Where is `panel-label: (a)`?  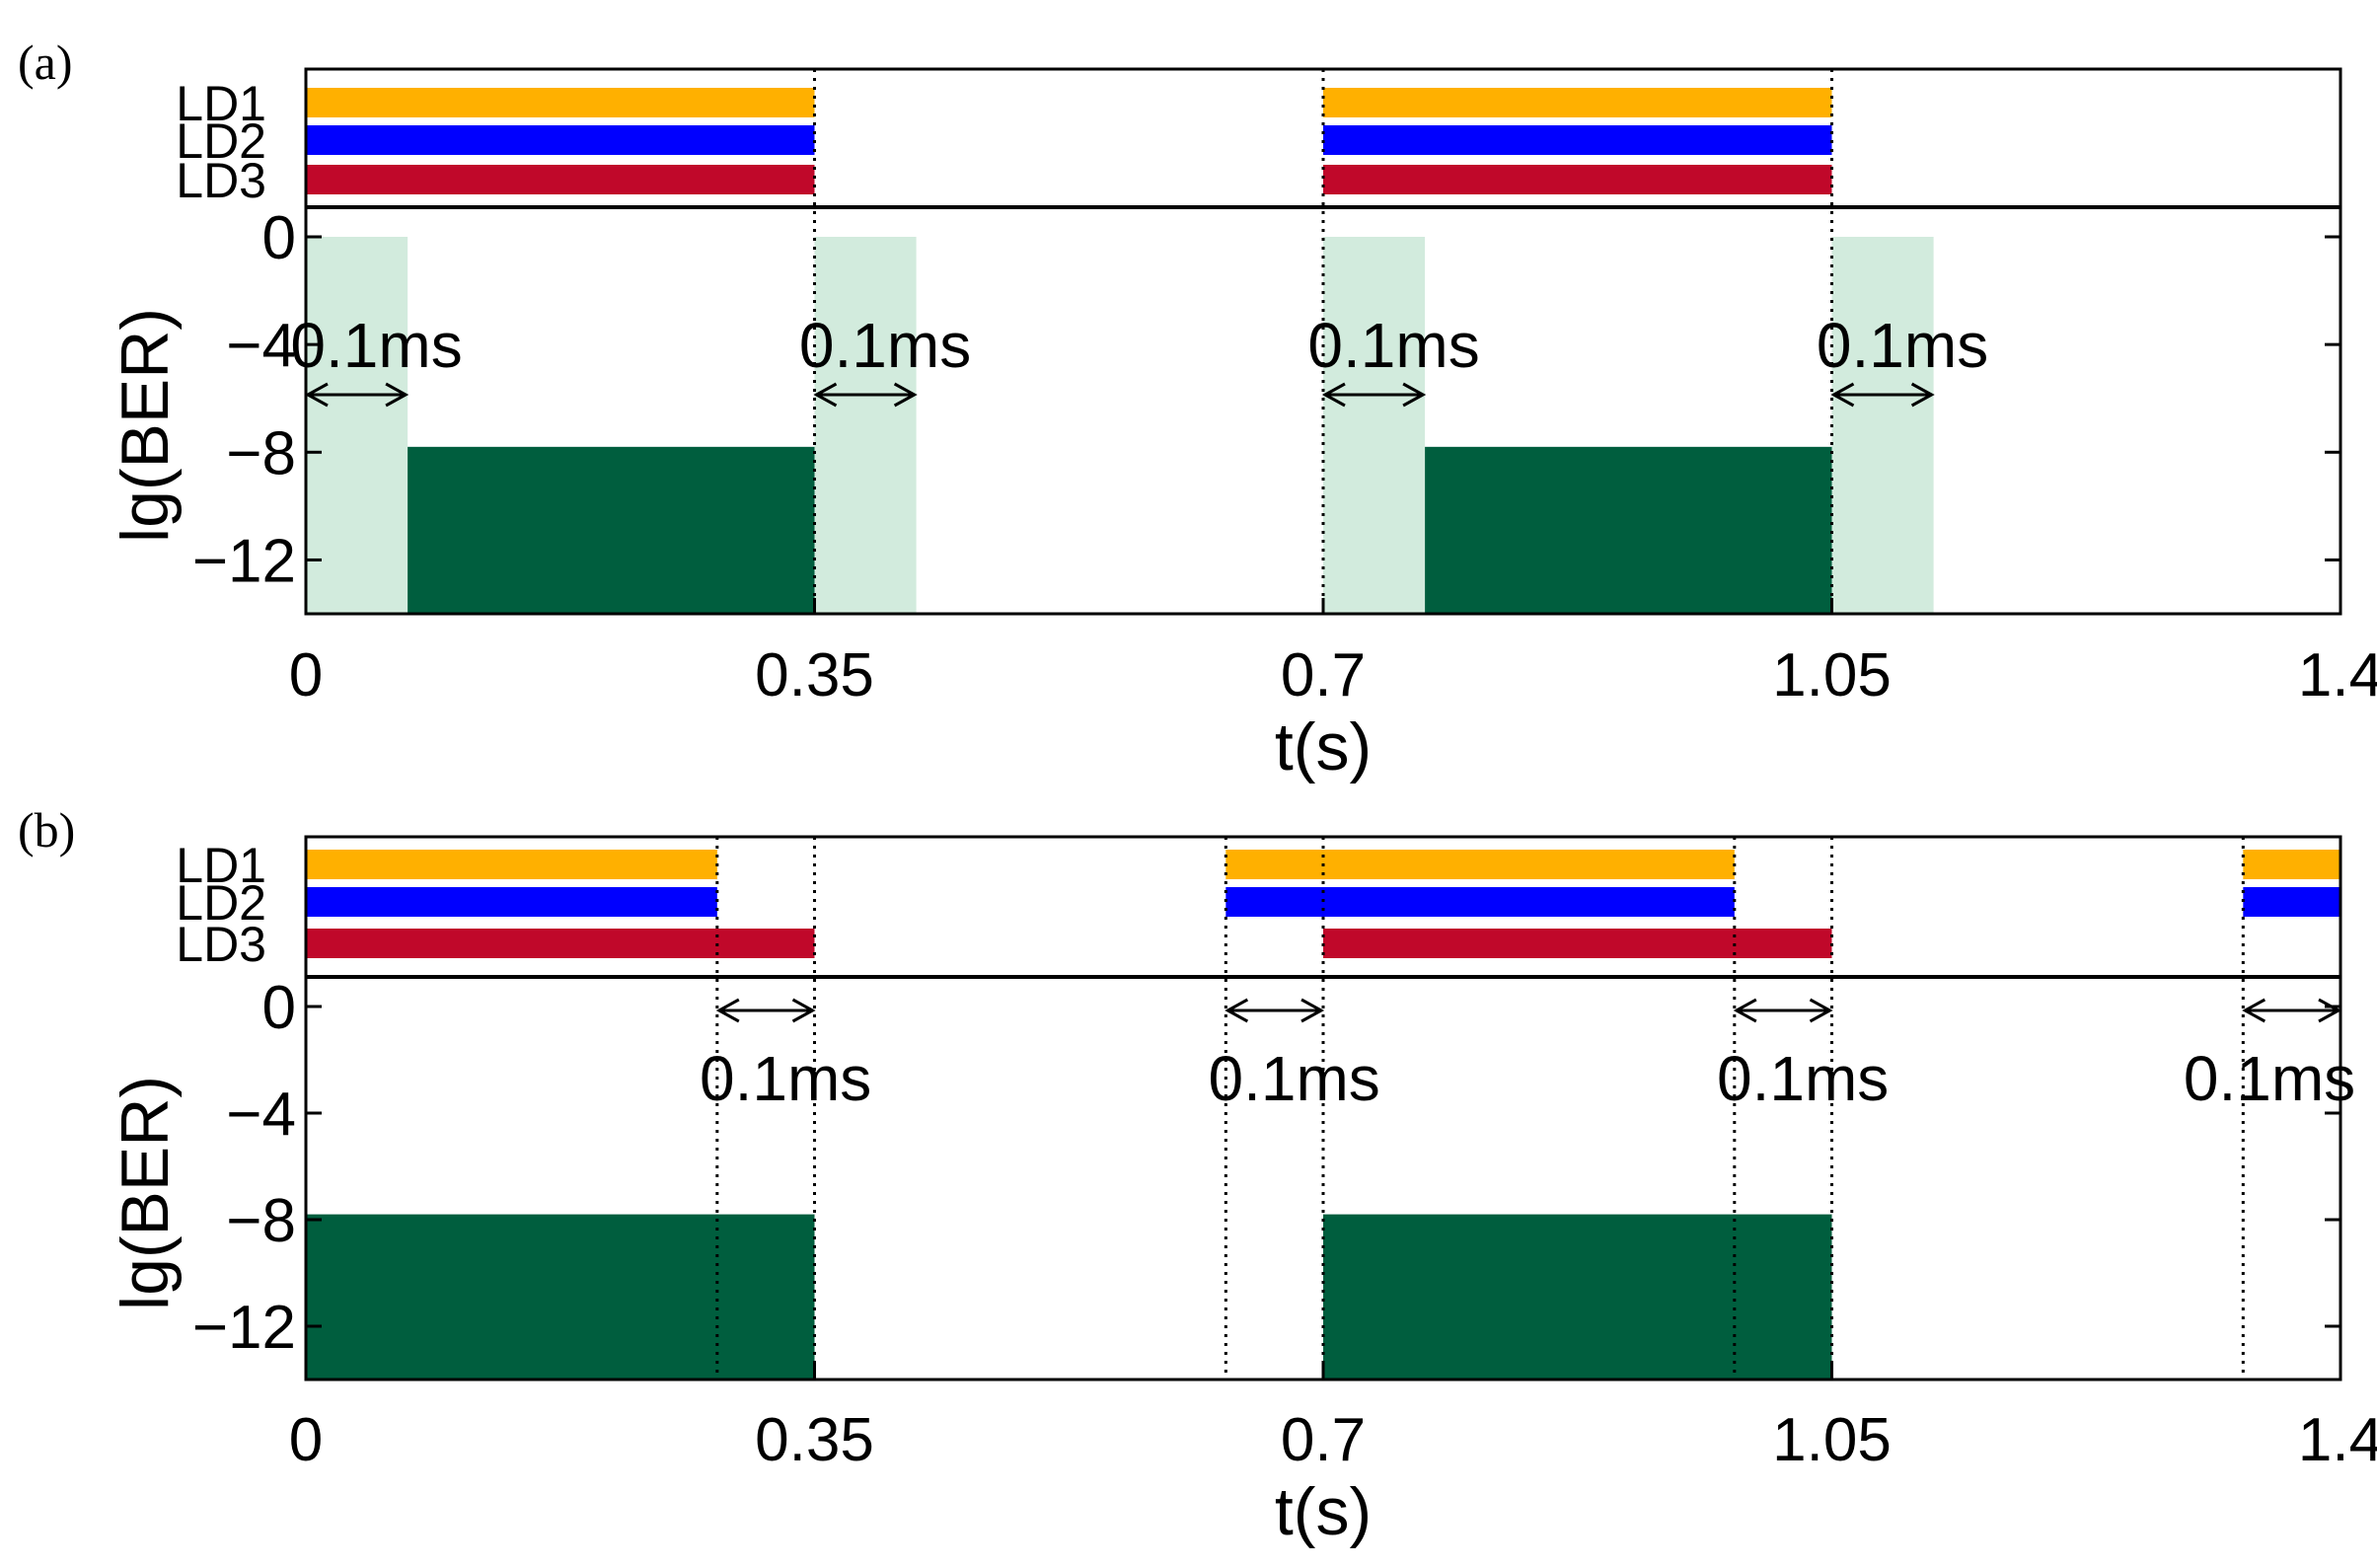 panel-label: (a) is located at coordinates (45, 63).